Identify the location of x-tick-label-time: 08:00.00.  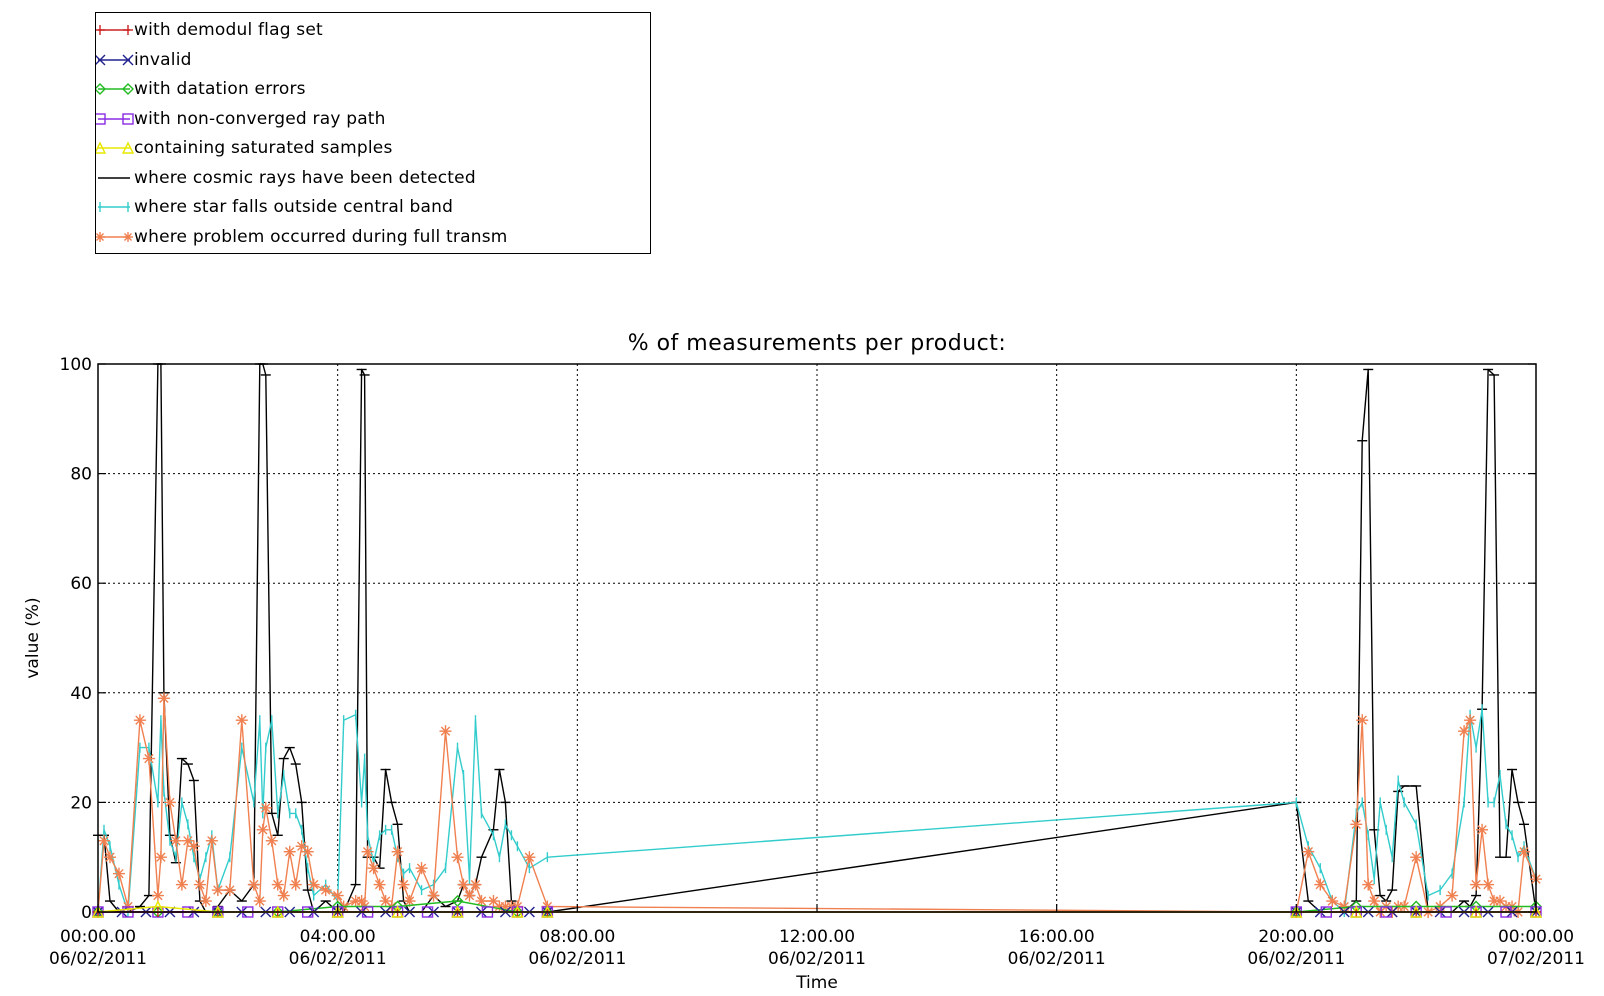
(577, 937).